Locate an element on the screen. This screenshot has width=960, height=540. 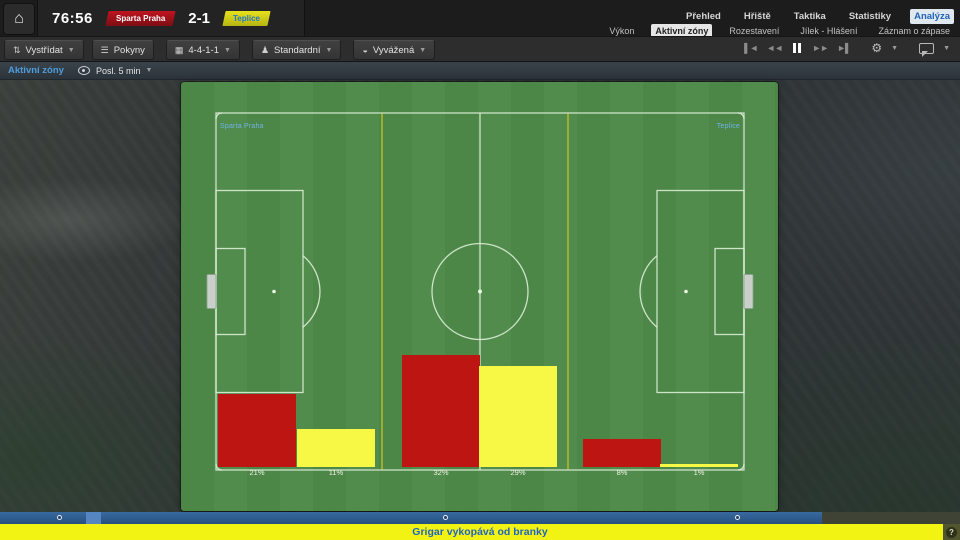
home-team-name: Sparta Praha is located at coordinates (140, 18).